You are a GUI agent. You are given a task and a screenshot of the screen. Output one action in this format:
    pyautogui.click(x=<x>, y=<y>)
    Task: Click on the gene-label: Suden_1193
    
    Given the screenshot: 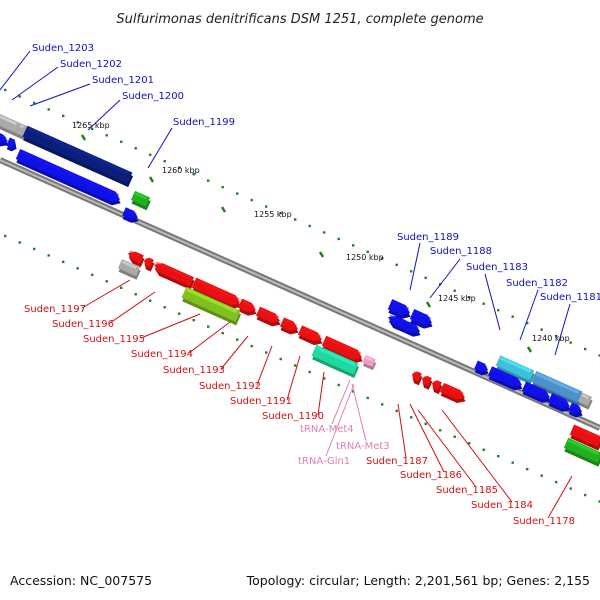 What is the action you would take?
    pyautogui.click(x=194, y=370)
    